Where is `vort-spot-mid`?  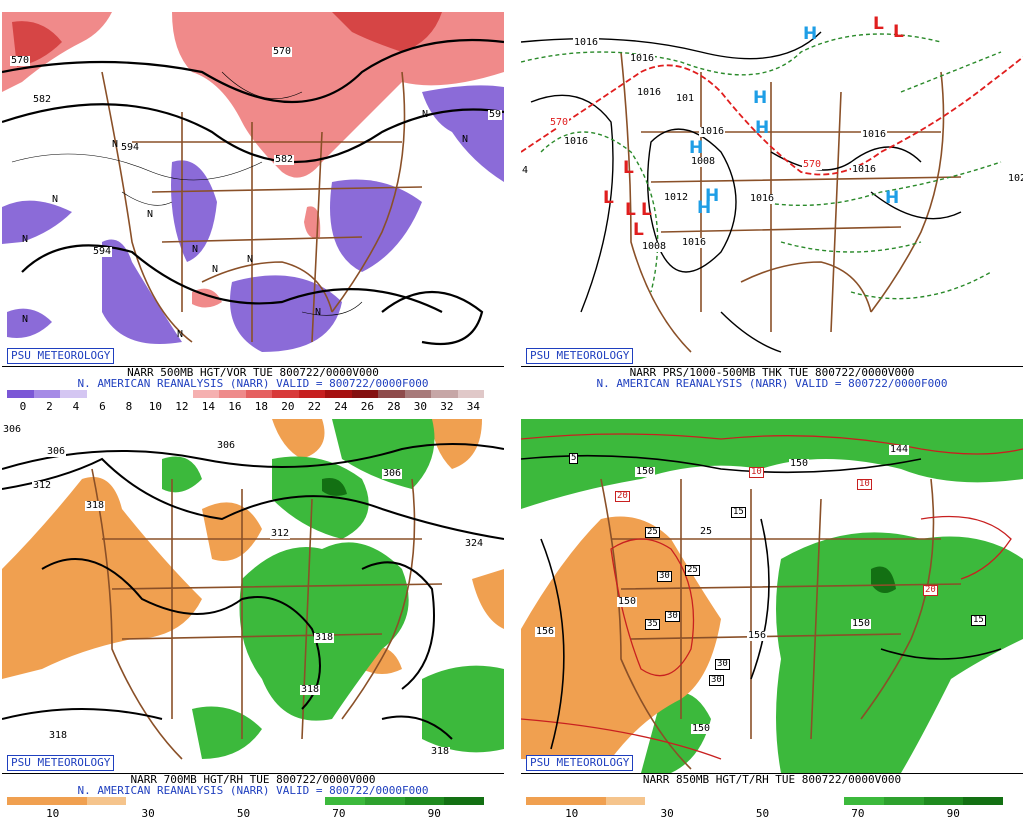
vort-spot-mid is located at coordinates (312, 222).